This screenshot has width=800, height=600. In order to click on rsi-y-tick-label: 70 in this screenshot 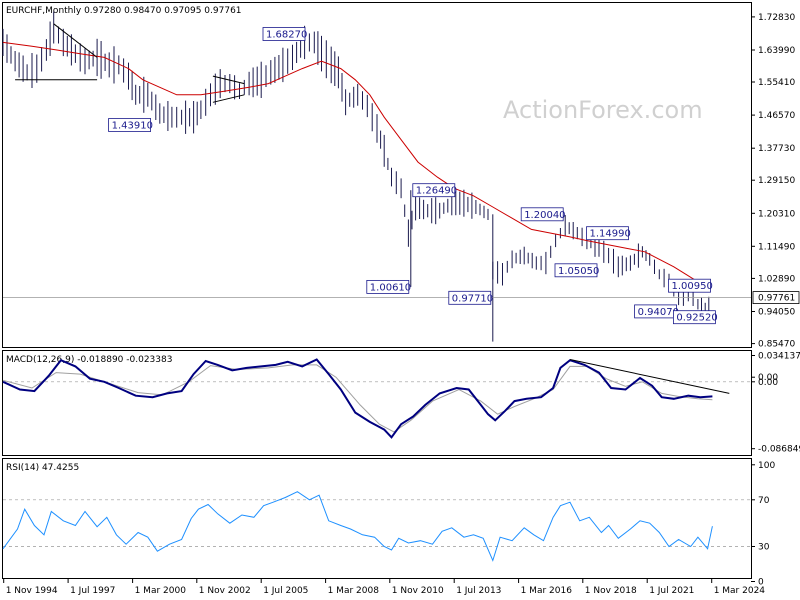, I will do `click(764, 501)`.